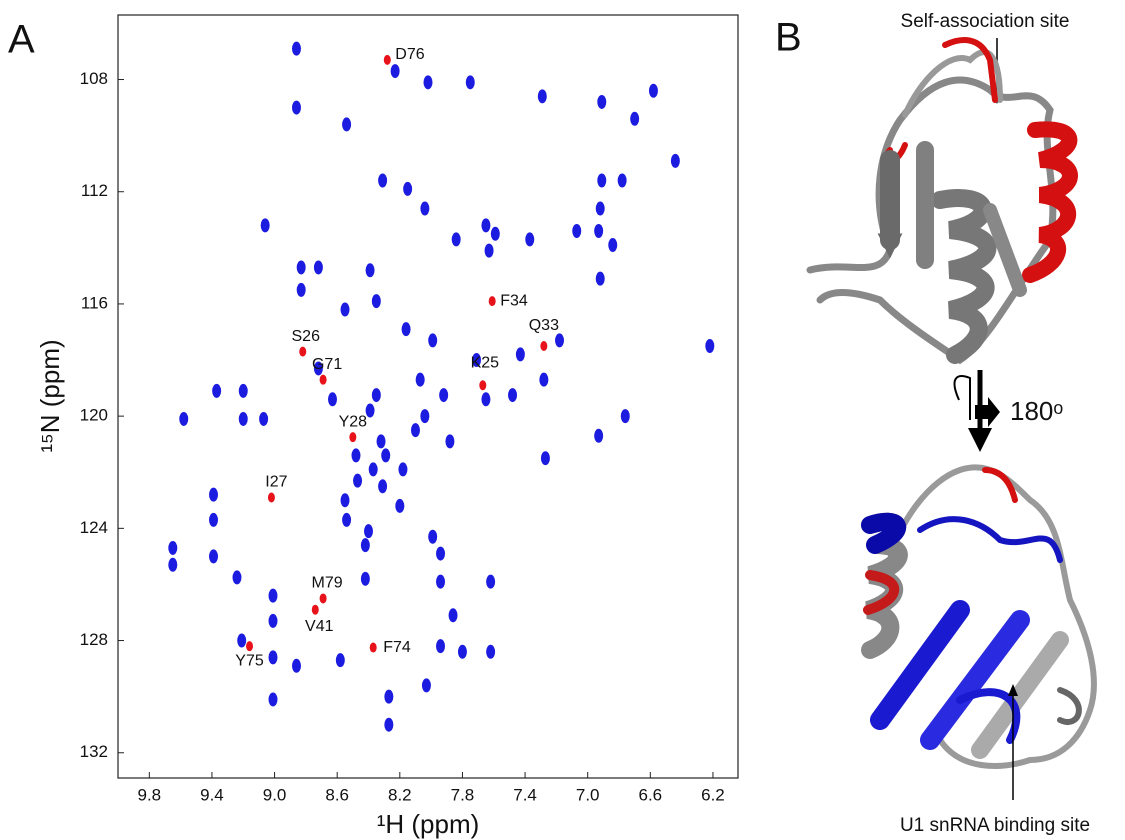  What do you see at coordinates (94, 302) in the screenshot?
I see `y-tick-label: 116` at bounding box center [94, 302].